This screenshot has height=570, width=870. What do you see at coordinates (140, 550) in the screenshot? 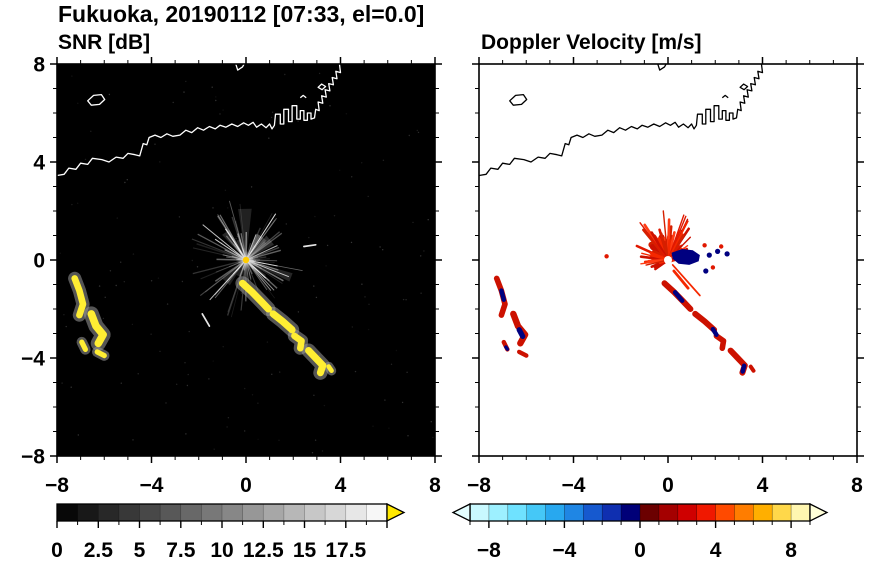
I see `svg-text: 5` at bounding box center [140, 550].